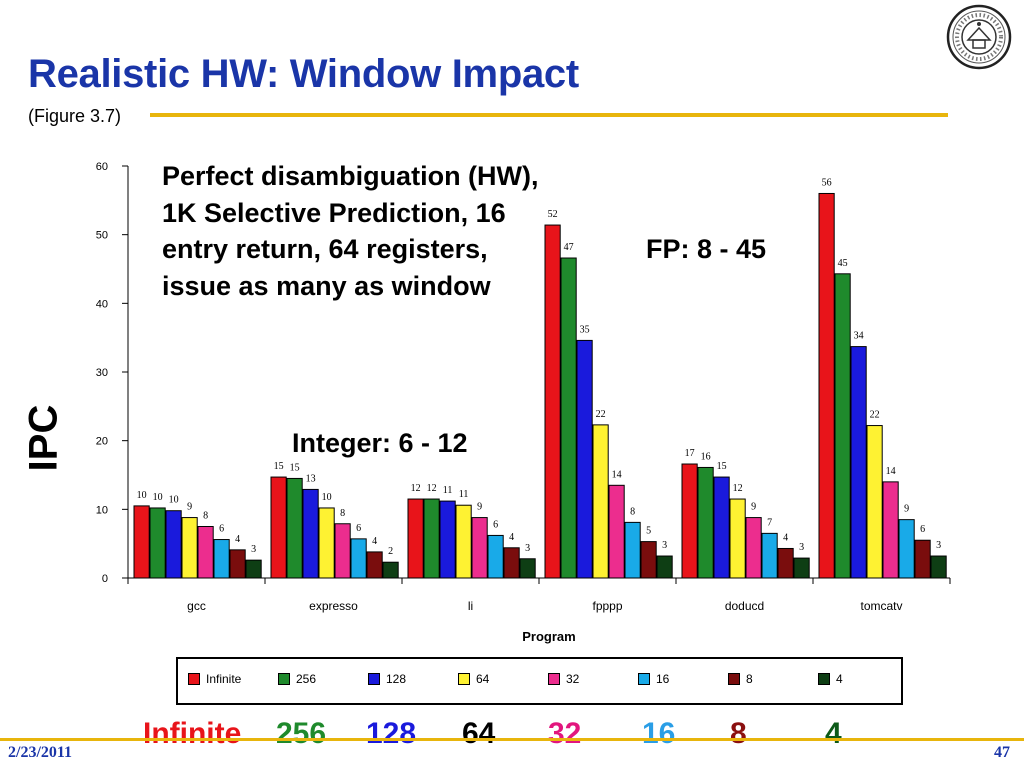 The height and width of the screenshot is (768, 1024). Describe the element at coordinates (224, 679) in the screenshot. I see `legend-label: Infinite` at that location.